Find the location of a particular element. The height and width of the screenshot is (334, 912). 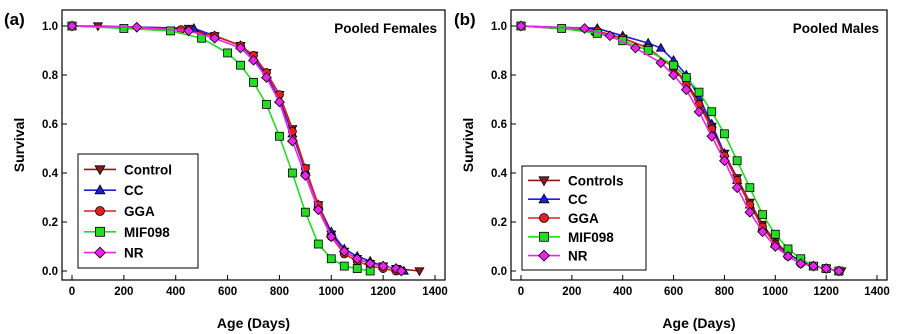

legend-label-control: Controls is located at coordinates (596, 180).